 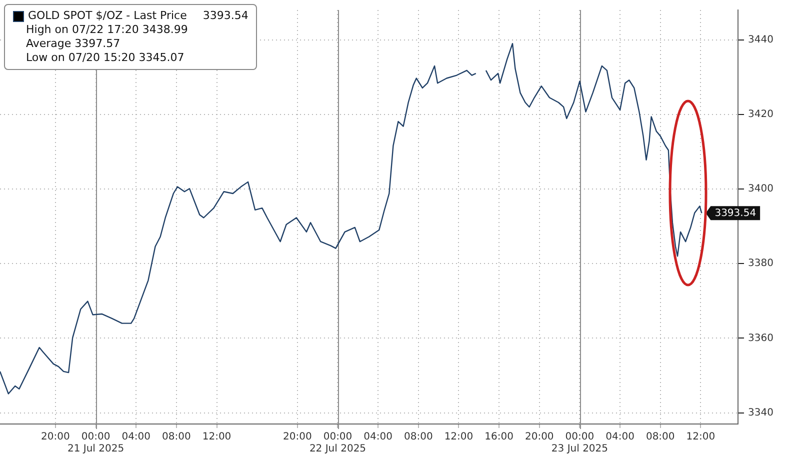 I want to click on y-tick-label: 3360, so click(x=761, y=338).